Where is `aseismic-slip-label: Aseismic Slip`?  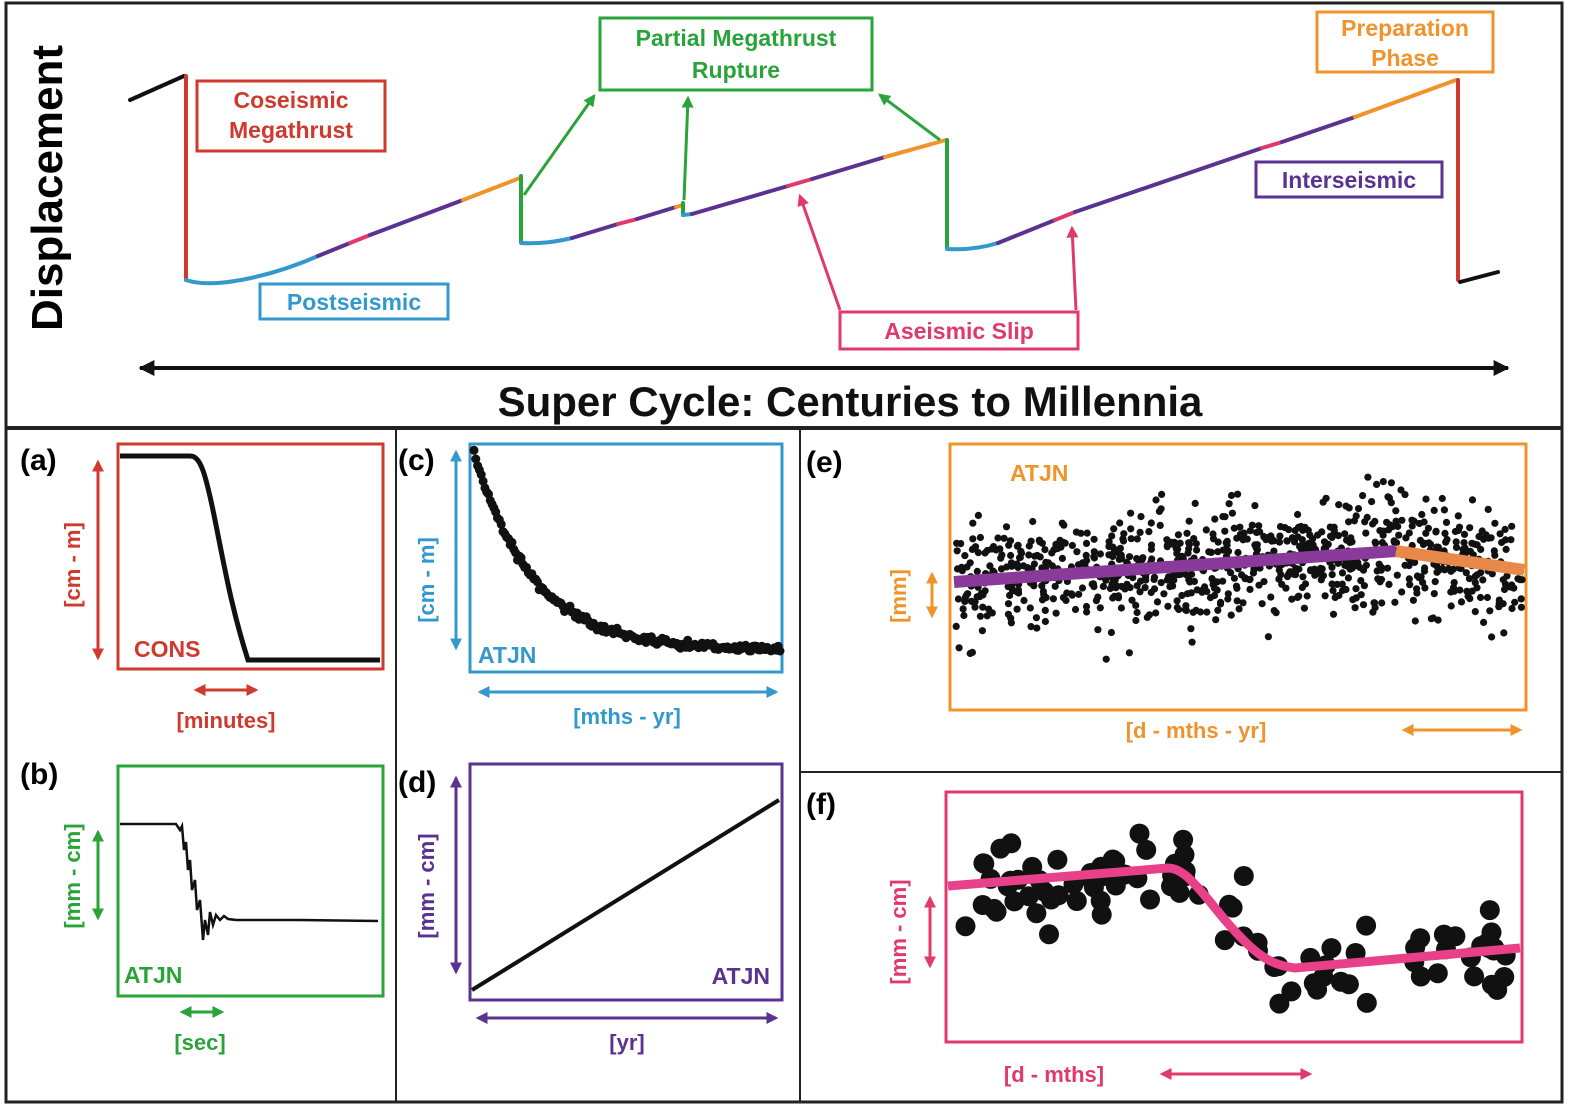 aseismic-slip-label: Aseismic Slip is located at coordinates (959, 330).